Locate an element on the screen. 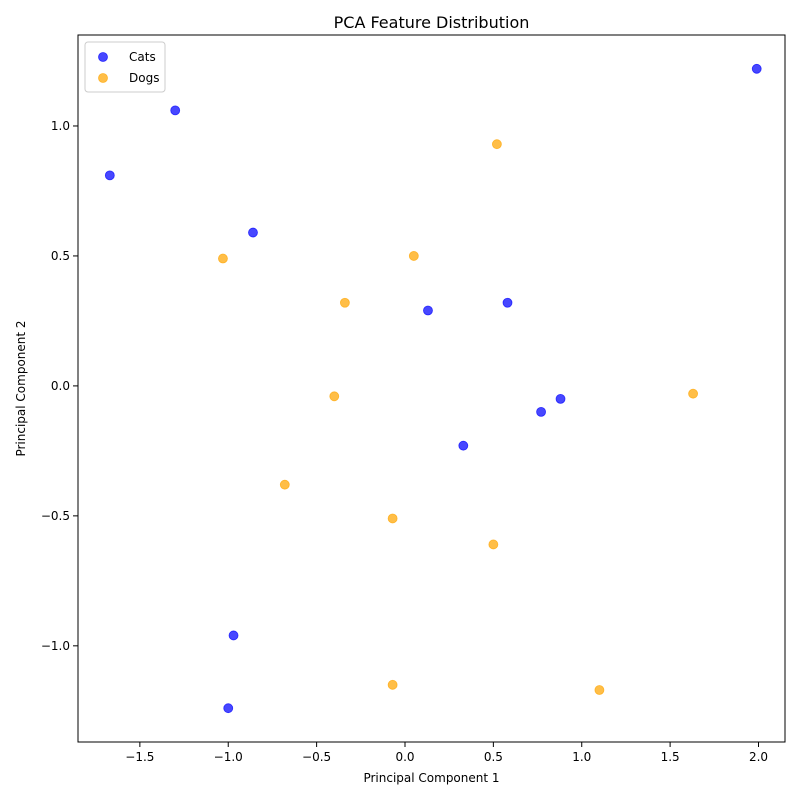 This screenshot has height=800, width=800. x-tick-label: 0.0 is located at coordinates (404, 757).